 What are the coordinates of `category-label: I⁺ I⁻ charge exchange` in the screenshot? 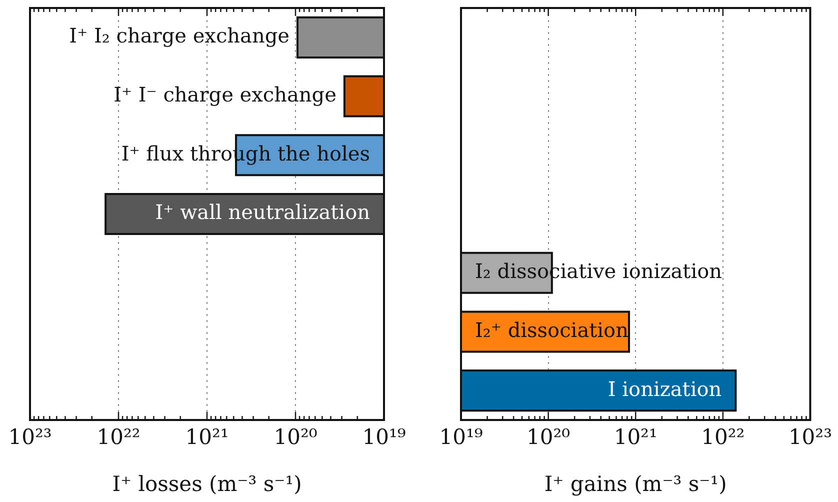 It's located at (225, 94).